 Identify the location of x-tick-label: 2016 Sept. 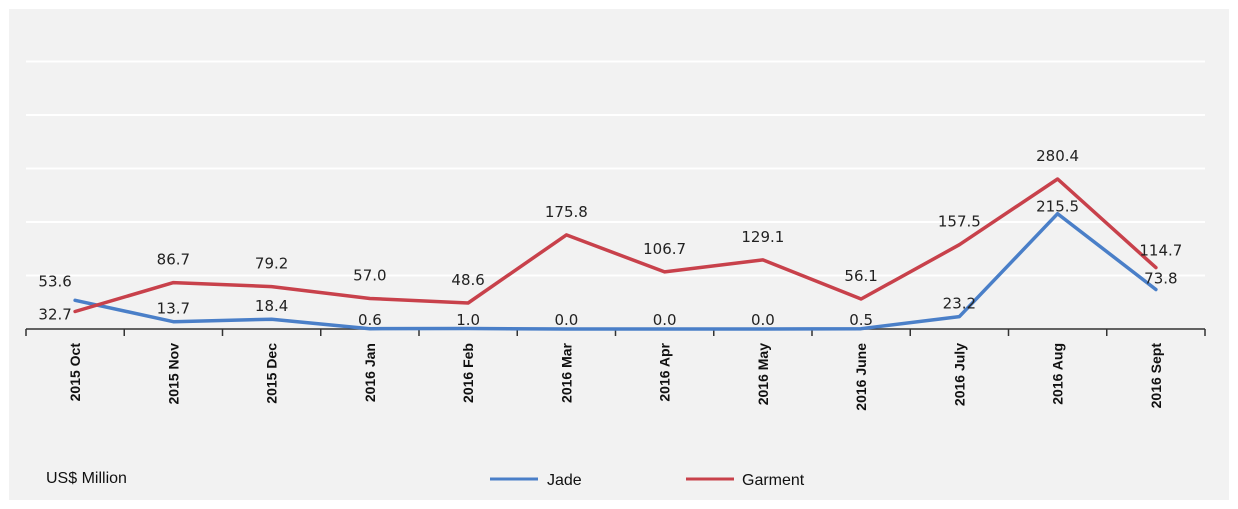
(1156, 376).